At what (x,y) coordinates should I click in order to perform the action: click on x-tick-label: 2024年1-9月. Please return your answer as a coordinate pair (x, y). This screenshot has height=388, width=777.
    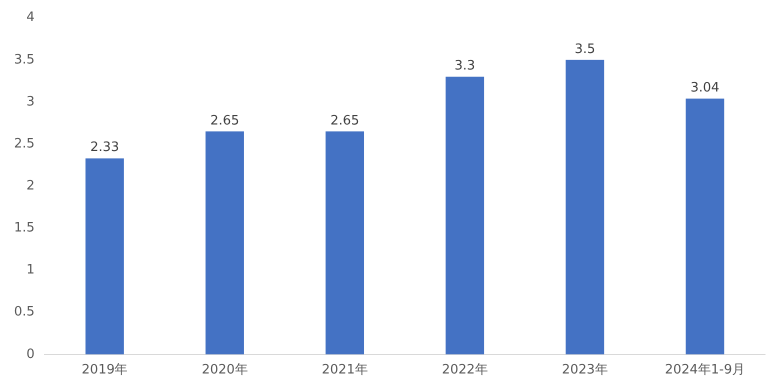
    Looking at the image, I should click on (705, 370).